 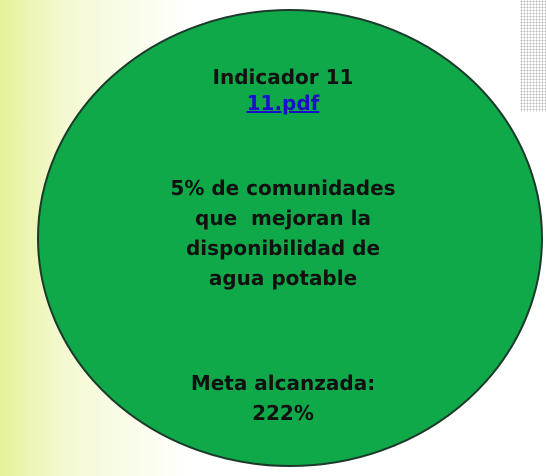 I want to click on description-line: 5% de comunidades, so click(x=283, y=188).